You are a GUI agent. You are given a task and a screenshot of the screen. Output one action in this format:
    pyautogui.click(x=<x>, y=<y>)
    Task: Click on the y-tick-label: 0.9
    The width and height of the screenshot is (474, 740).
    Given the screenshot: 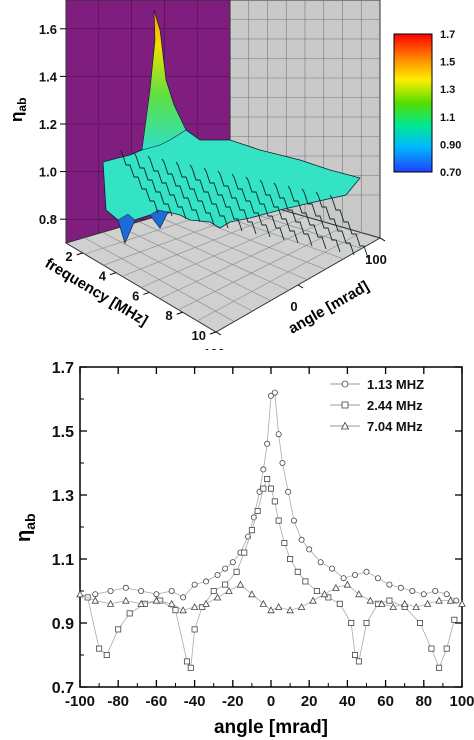 What is the action you would take?
    pyautogui.click(x=63, y=624)
    